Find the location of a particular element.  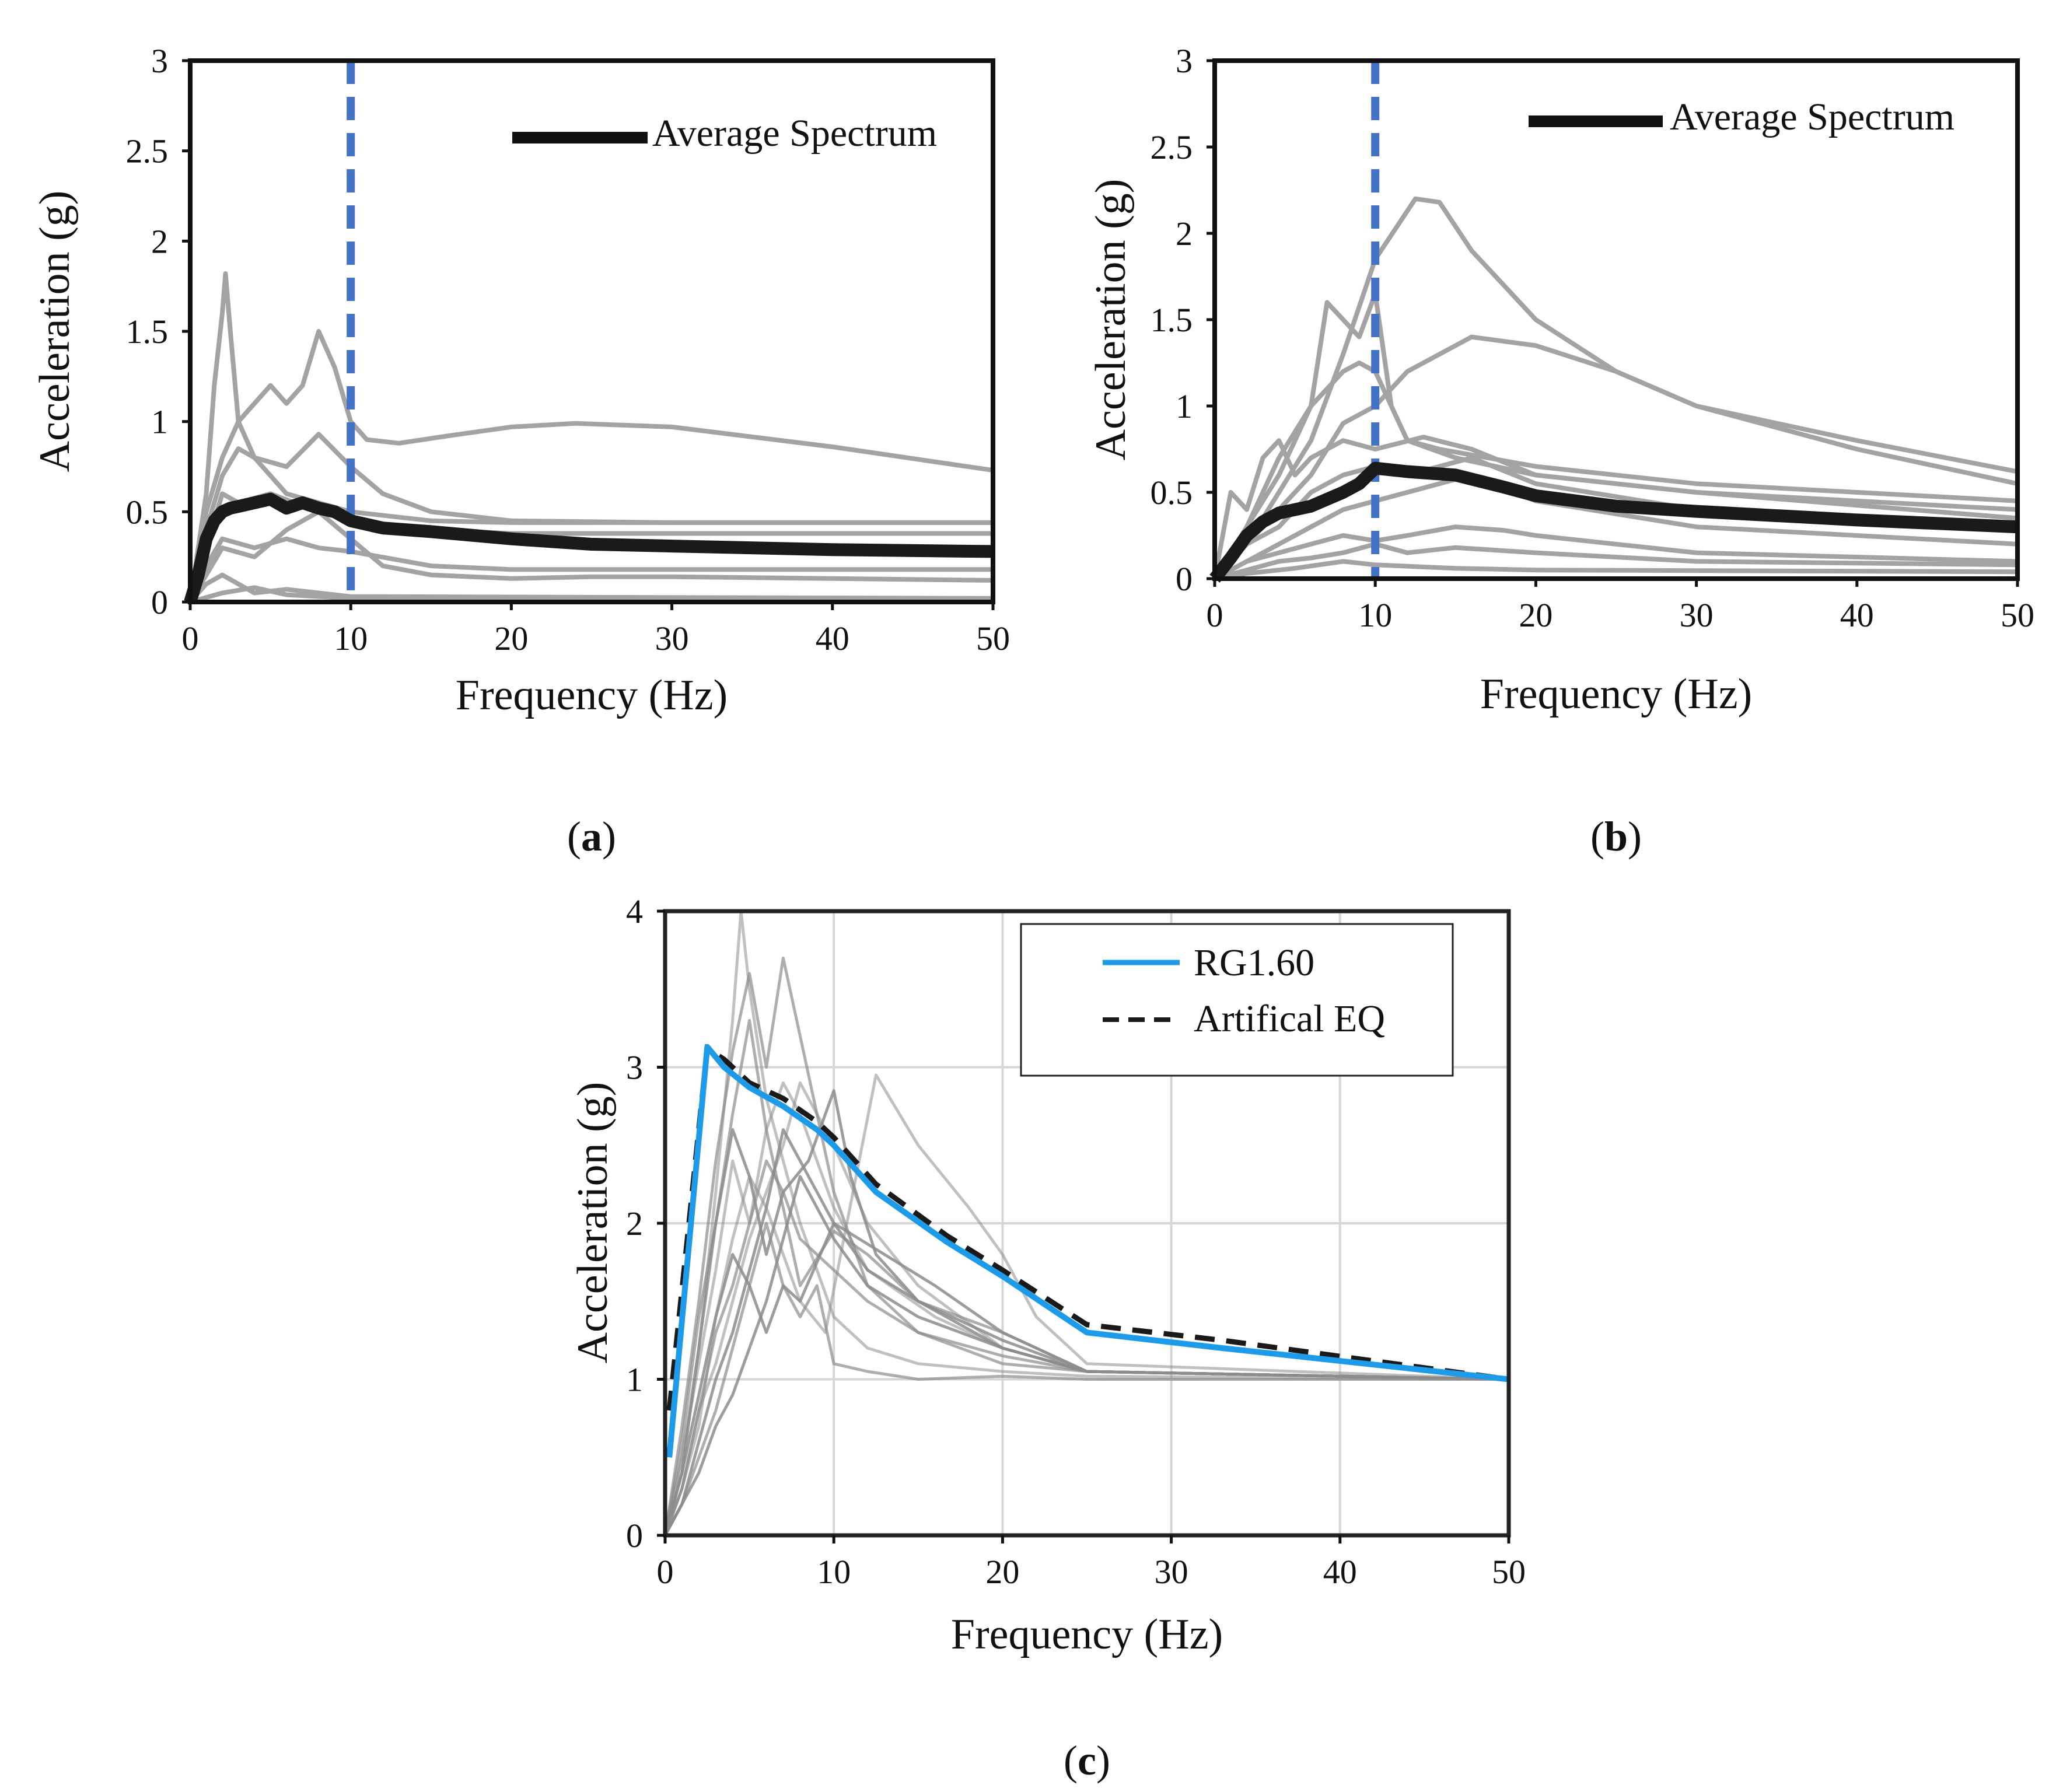

panel-b-x-tick-label: 10 is located at coordinates (1375, 615).